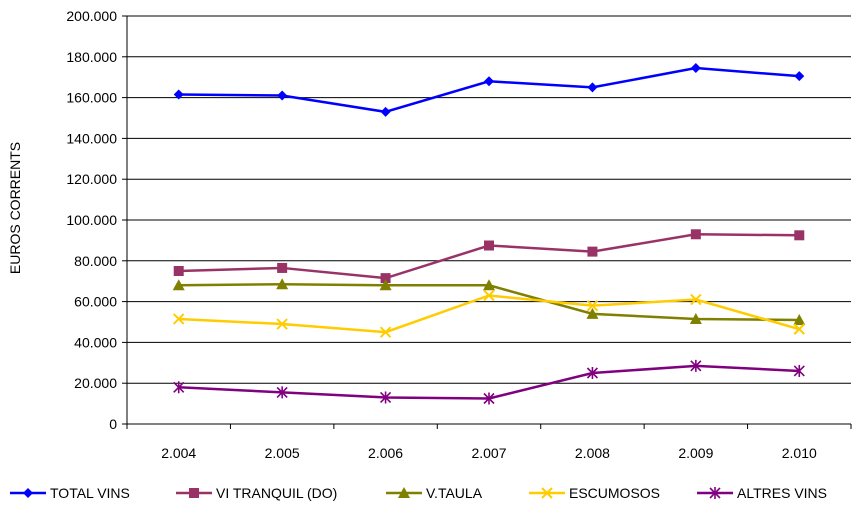  What do you see at coordinates (178, 453) in the screenshot?
I see `x-tick-label: 2.004` at bounding box center [178, 453].